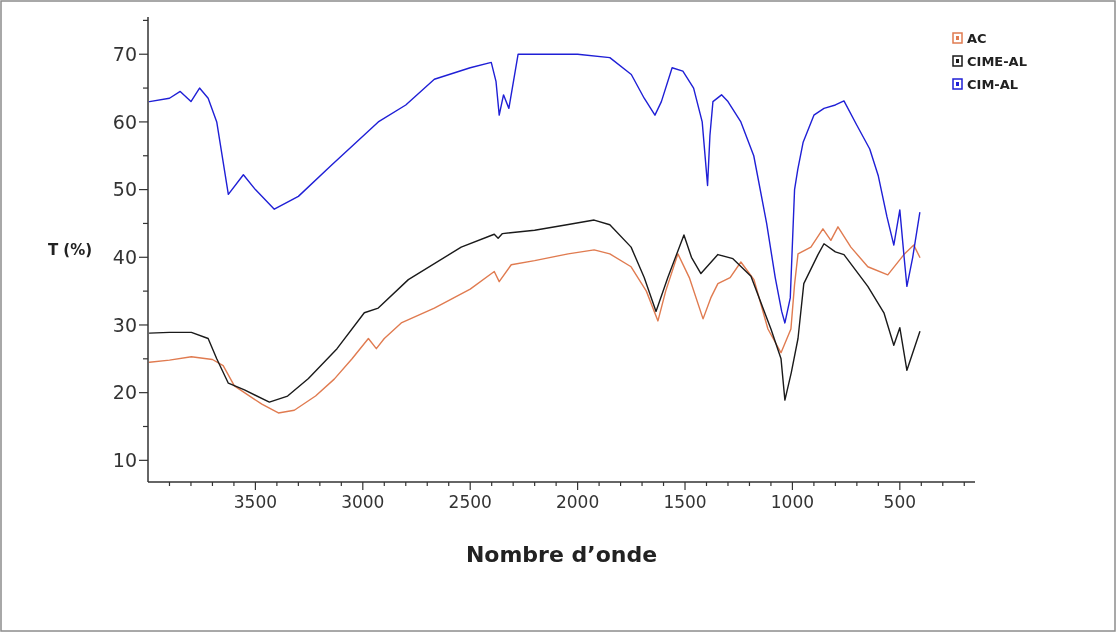 This screenshot has width=1116, height=632. I want to click on x-tick-label: 3500, so click(255, 502).